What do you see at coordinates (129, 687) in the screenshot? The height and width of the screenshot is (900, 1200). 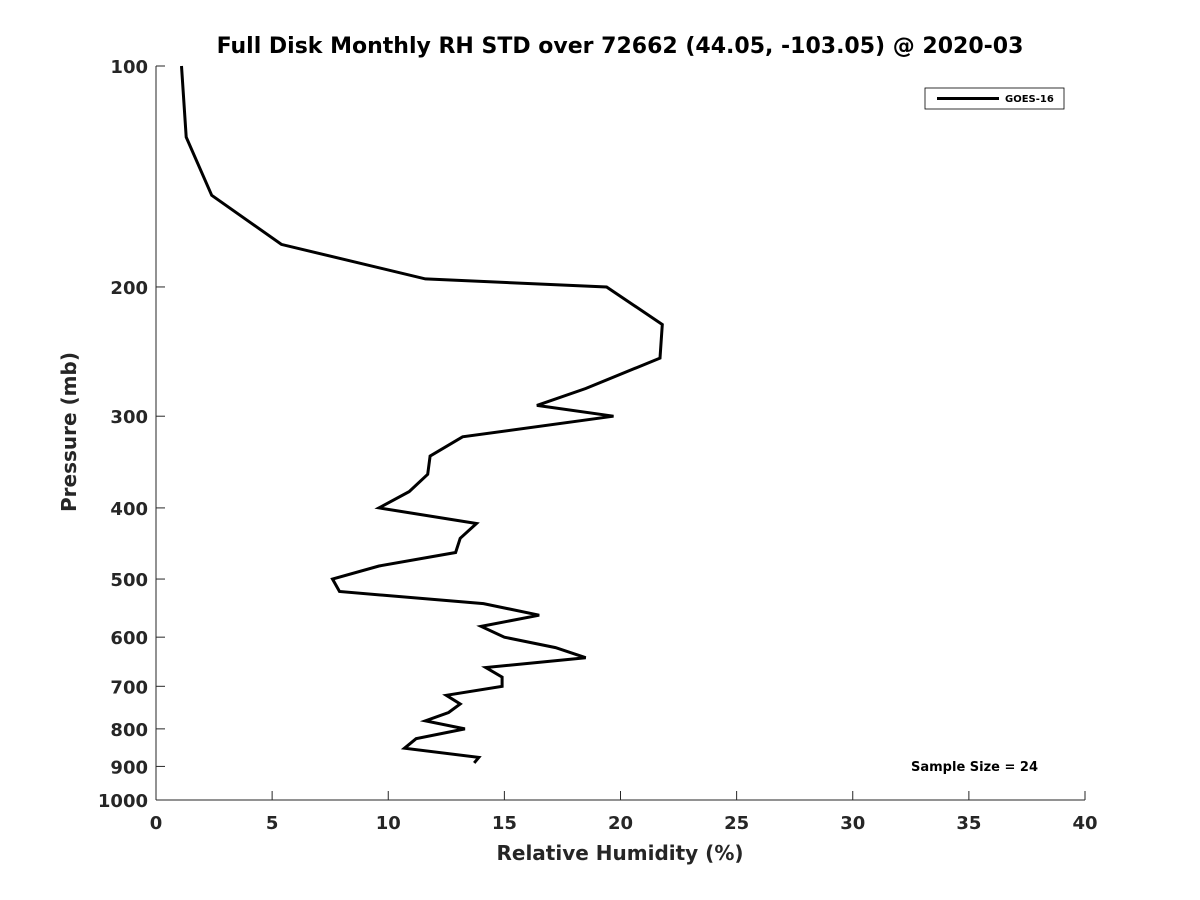 I see `y-tick-label: 700` at bounding box center [129, 687].